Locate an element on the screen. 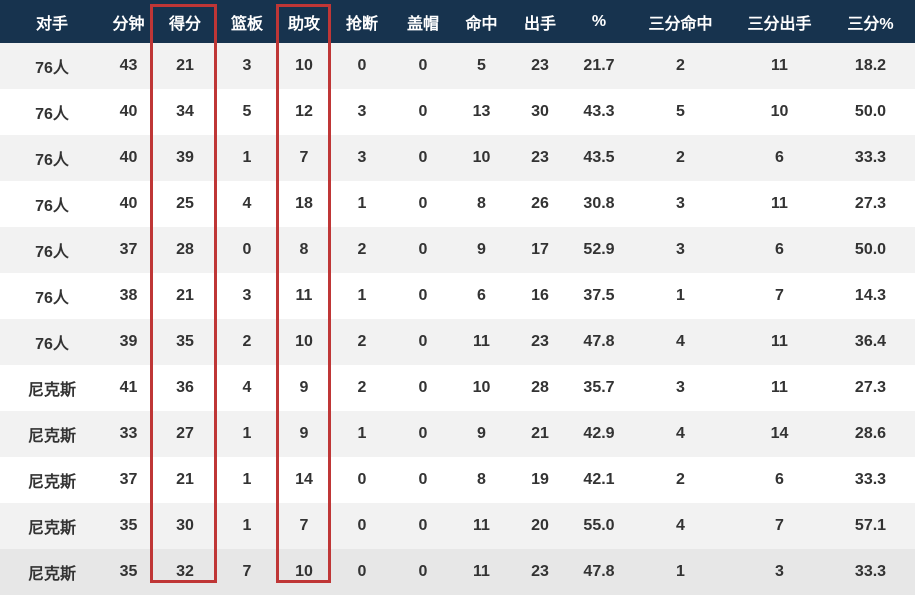 This screenshot has height=595, width=915. cell-fgm: 11 is located at coordinates (481, 341).